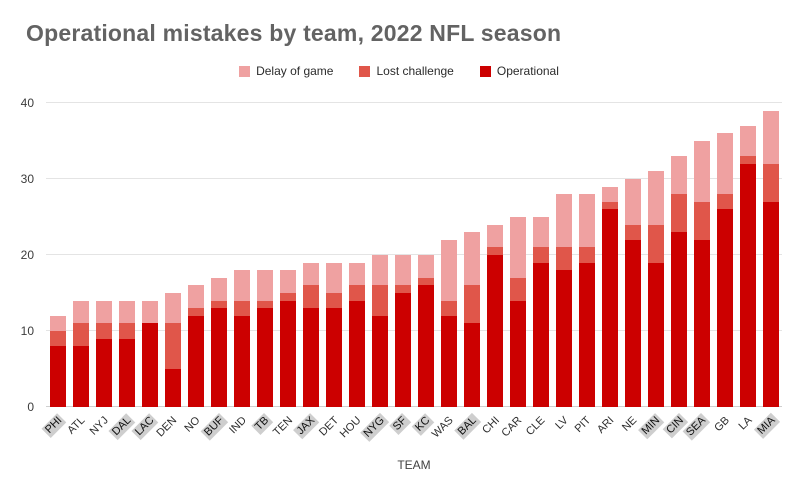 The image size is (798, 494). What do you see at coordinates (218, 255) in the screenshot?
I see `stacked-bar-buf` at bounding box center [218, 255].